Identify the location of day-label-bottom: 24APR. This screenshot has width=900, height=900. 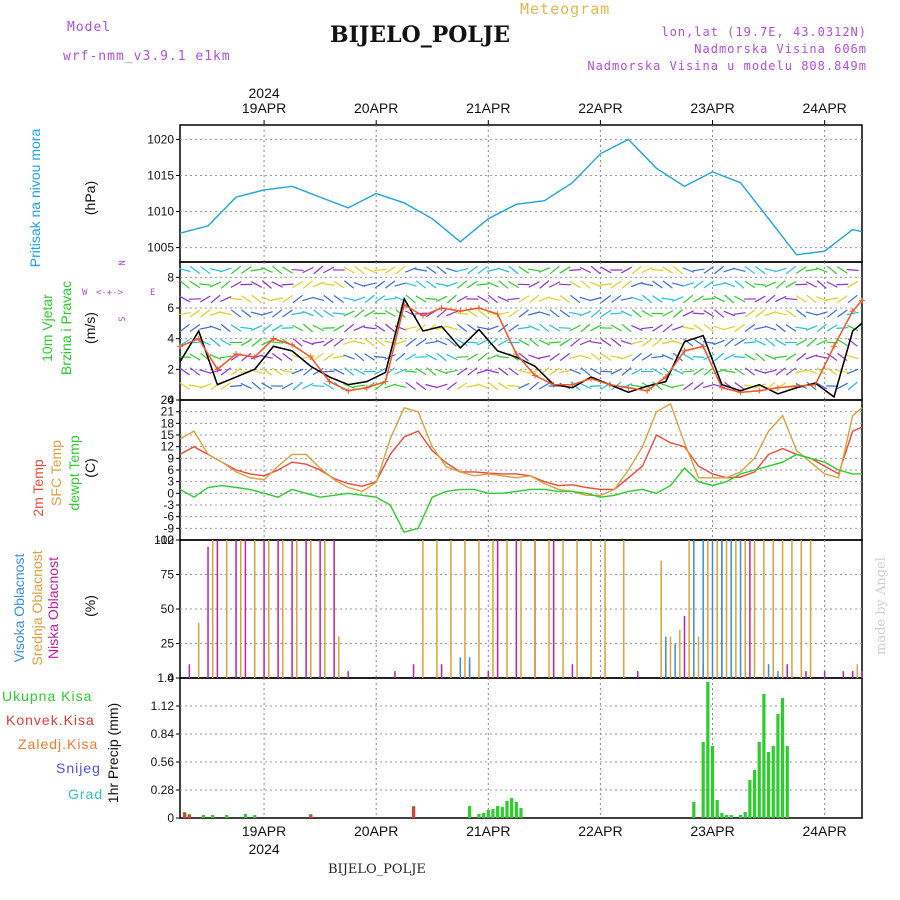
(824, 831).